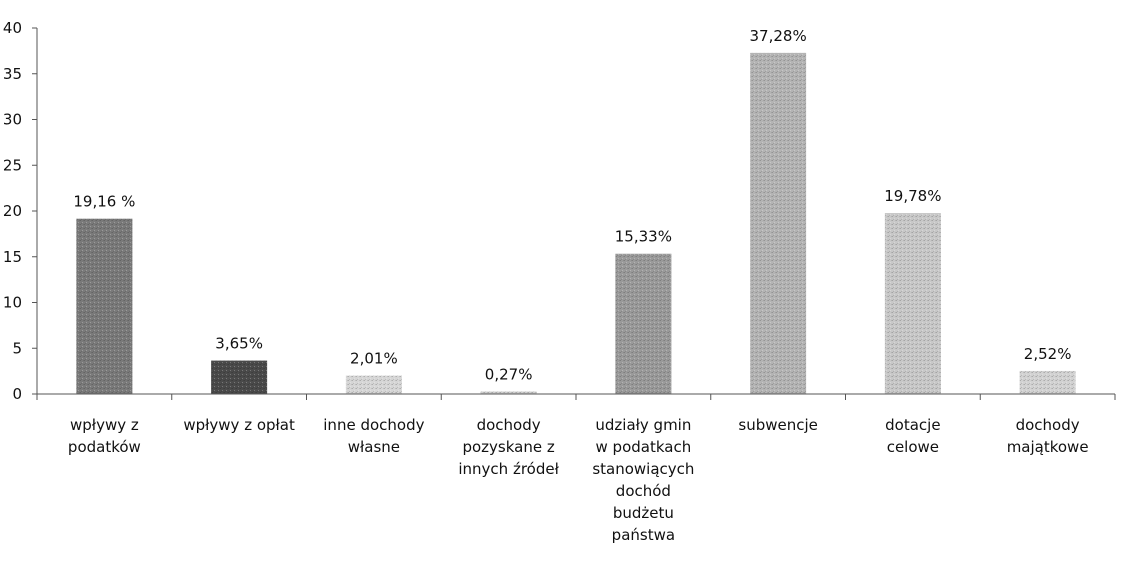 This screenshot has height=567, width=1132. Describe the element at coordinates (104, 425) in the screenshot. I see `category-label-line: wpływy z` at that location.